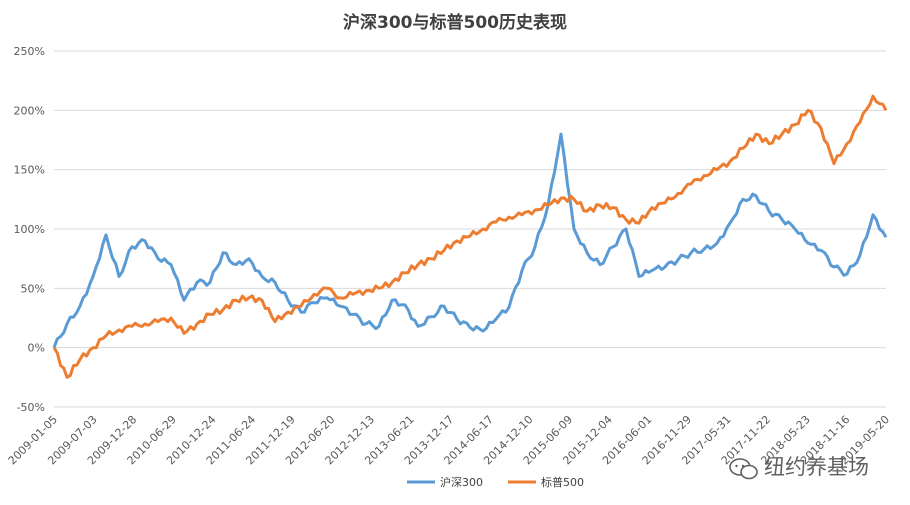  What do you see at coordinates (743, 469) in the screenshot?
I see `wechat-icon` at bounding box center [743, 469].